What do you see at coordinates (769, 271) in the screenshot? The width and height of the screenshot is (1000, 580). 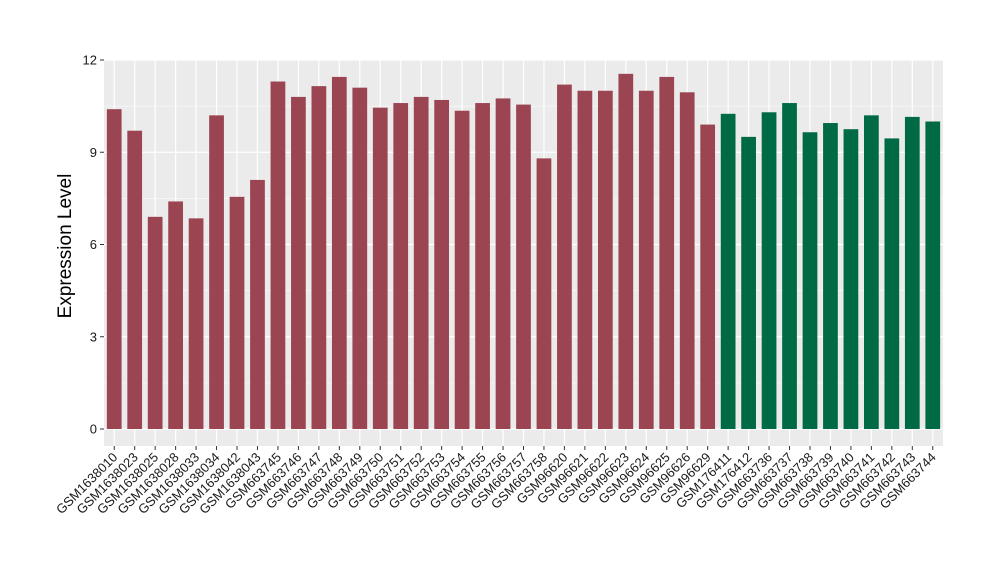 I see `bar-GSM663736` at bounding box center [769, 271].